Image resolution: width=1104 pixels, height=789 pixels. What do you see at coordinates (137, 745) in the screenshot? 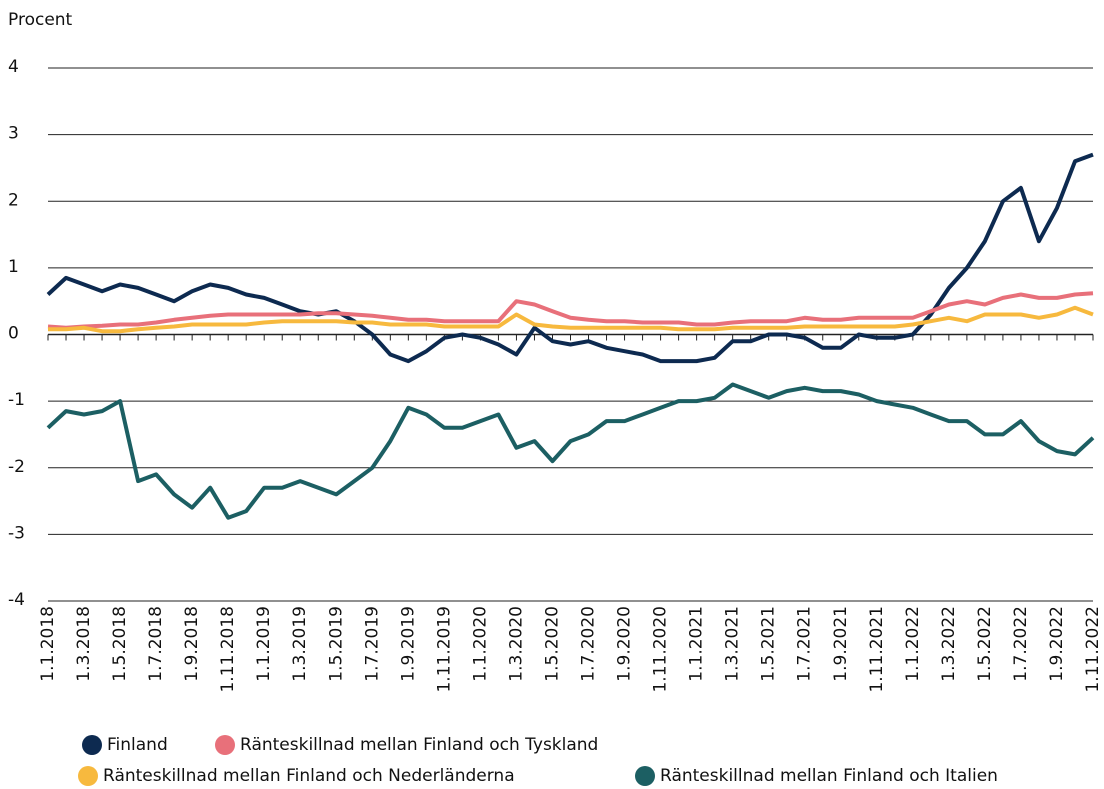
I see `legend-label: Finland` at bounding box center [137, 745].